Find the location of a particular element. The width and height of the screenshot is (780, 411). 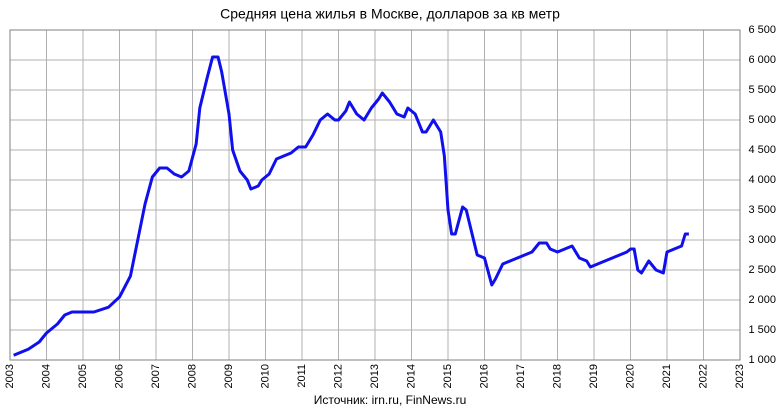

x-tick-label: 2004 is located at coordinates (46, 376).